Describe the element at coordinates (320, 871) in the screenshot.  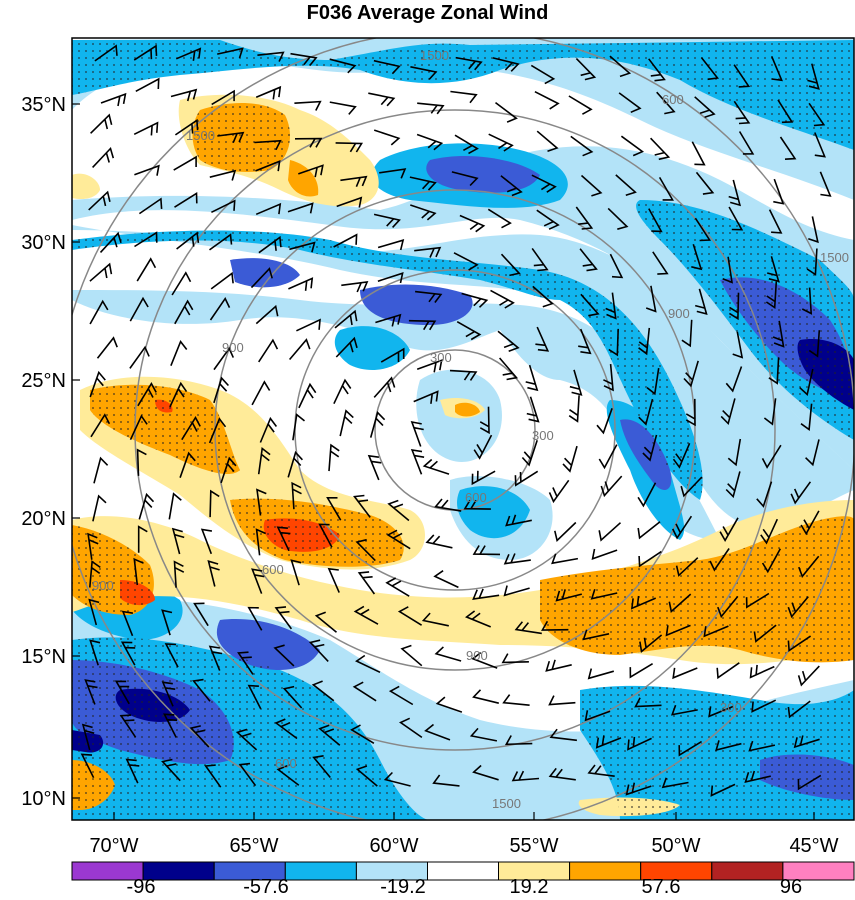
I see `colorbar-swatch` at that location.